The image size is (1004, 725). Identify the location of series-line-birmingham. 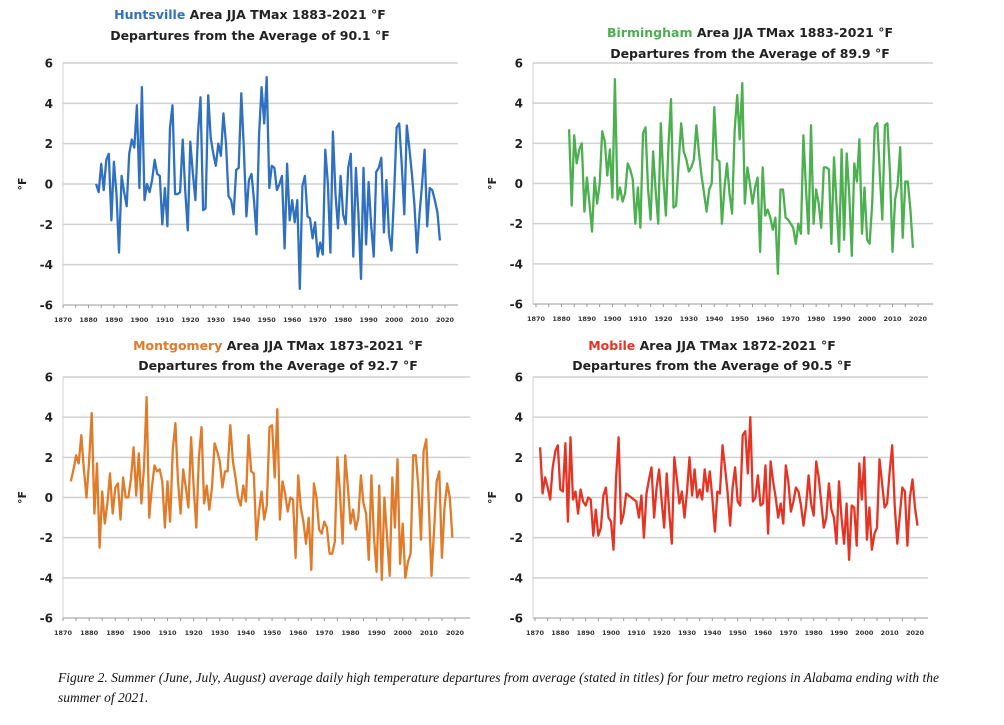
(741, 176).